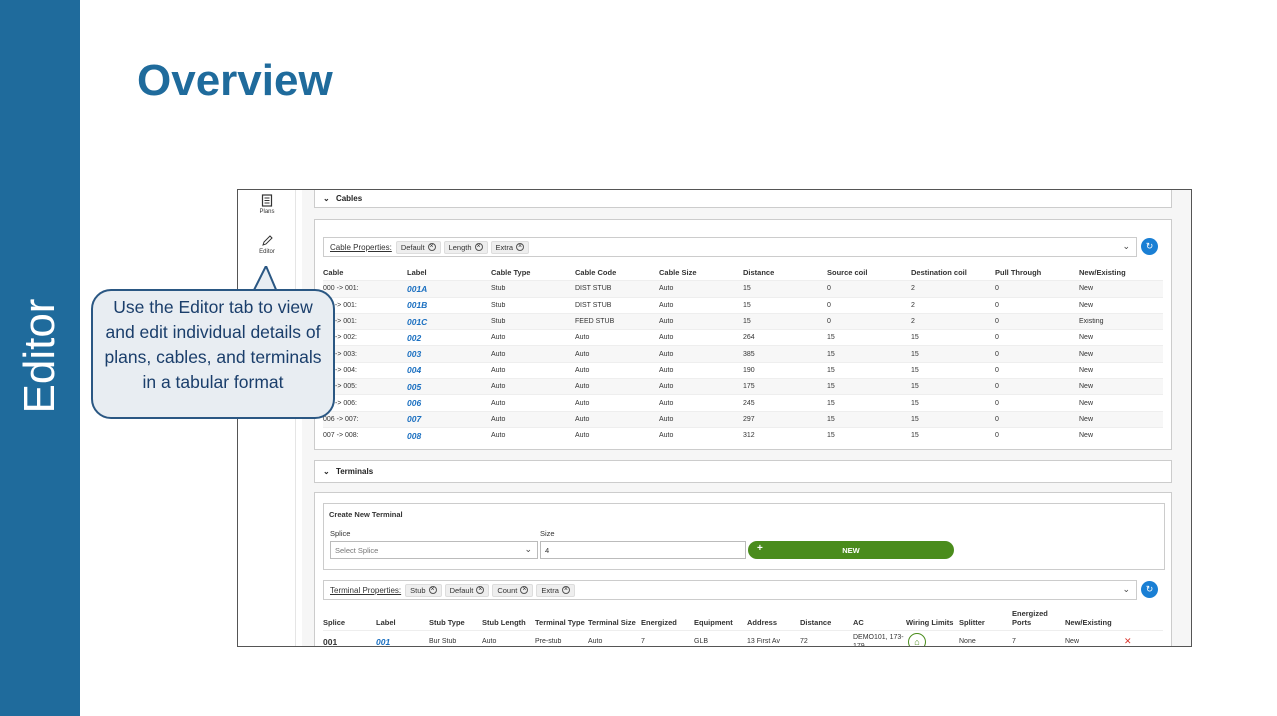 The image size is (1277, 716). Describe the element at coordinates (743, 199) in the screenshot. I see `cables-section-header: ⌄ Cables` at that location.